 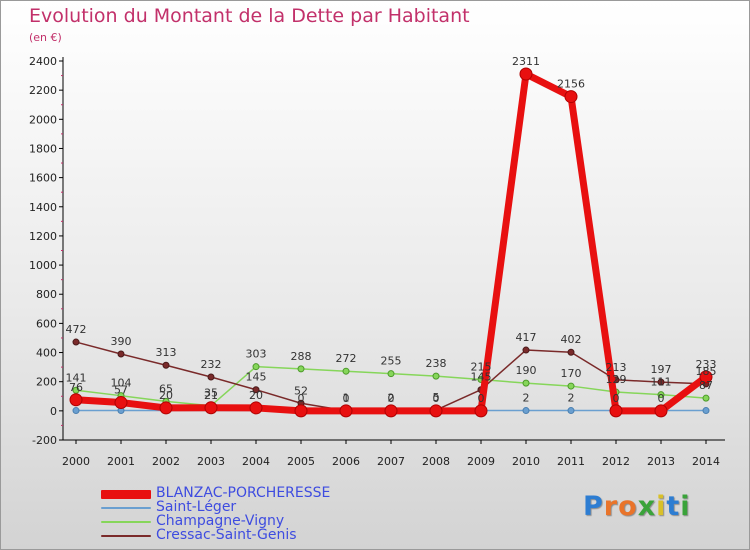 What do you see at coordinates (243, 493) in the screenshot?
I see `legend-label: BLANZAC-PORCHERESSE` at bounding box center [243, 493].